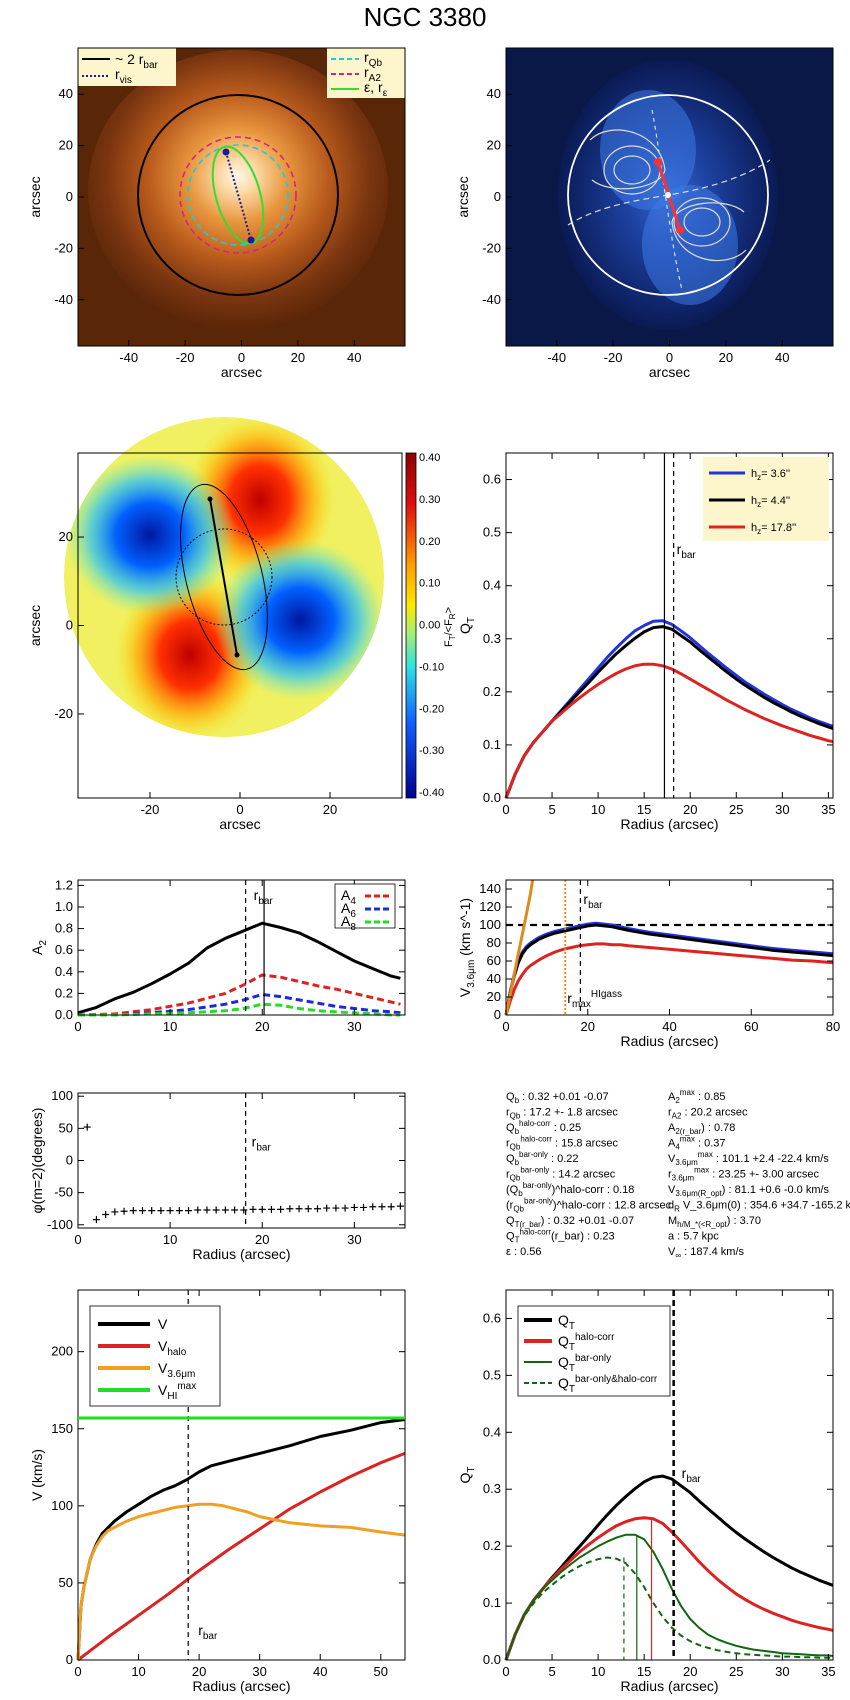 The image size is (850, 1700). What do you see at coordinates (708, 1114) in the screenshot?
I see `parameter-row: rA2 : 20.2 arcsec` at bounding box center [708, 1114].